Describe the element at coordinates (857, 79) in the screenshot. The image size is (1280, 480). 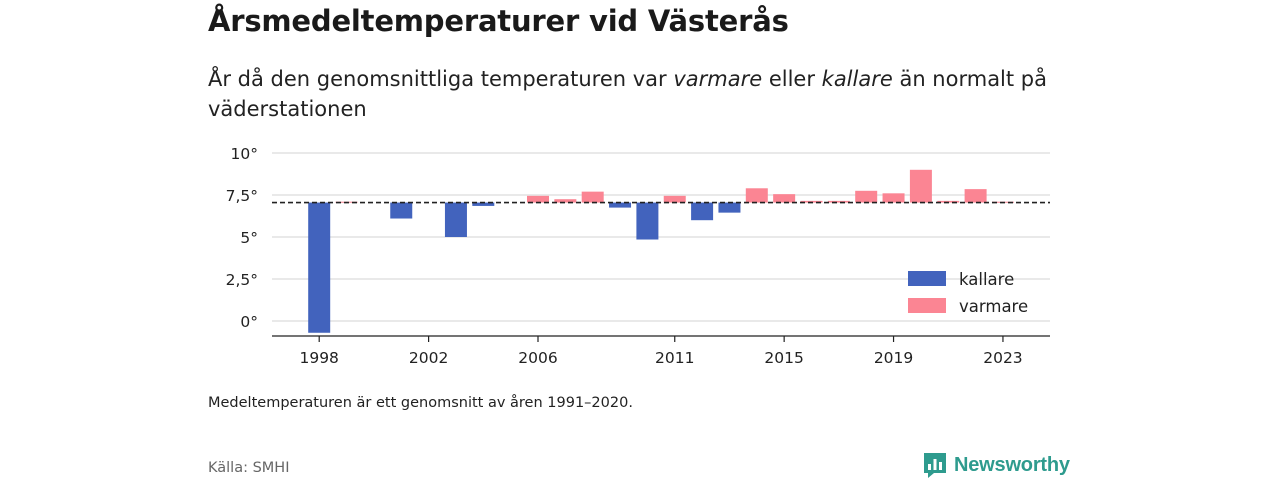
I see `subtitle-cold-word: kallare` at that location.